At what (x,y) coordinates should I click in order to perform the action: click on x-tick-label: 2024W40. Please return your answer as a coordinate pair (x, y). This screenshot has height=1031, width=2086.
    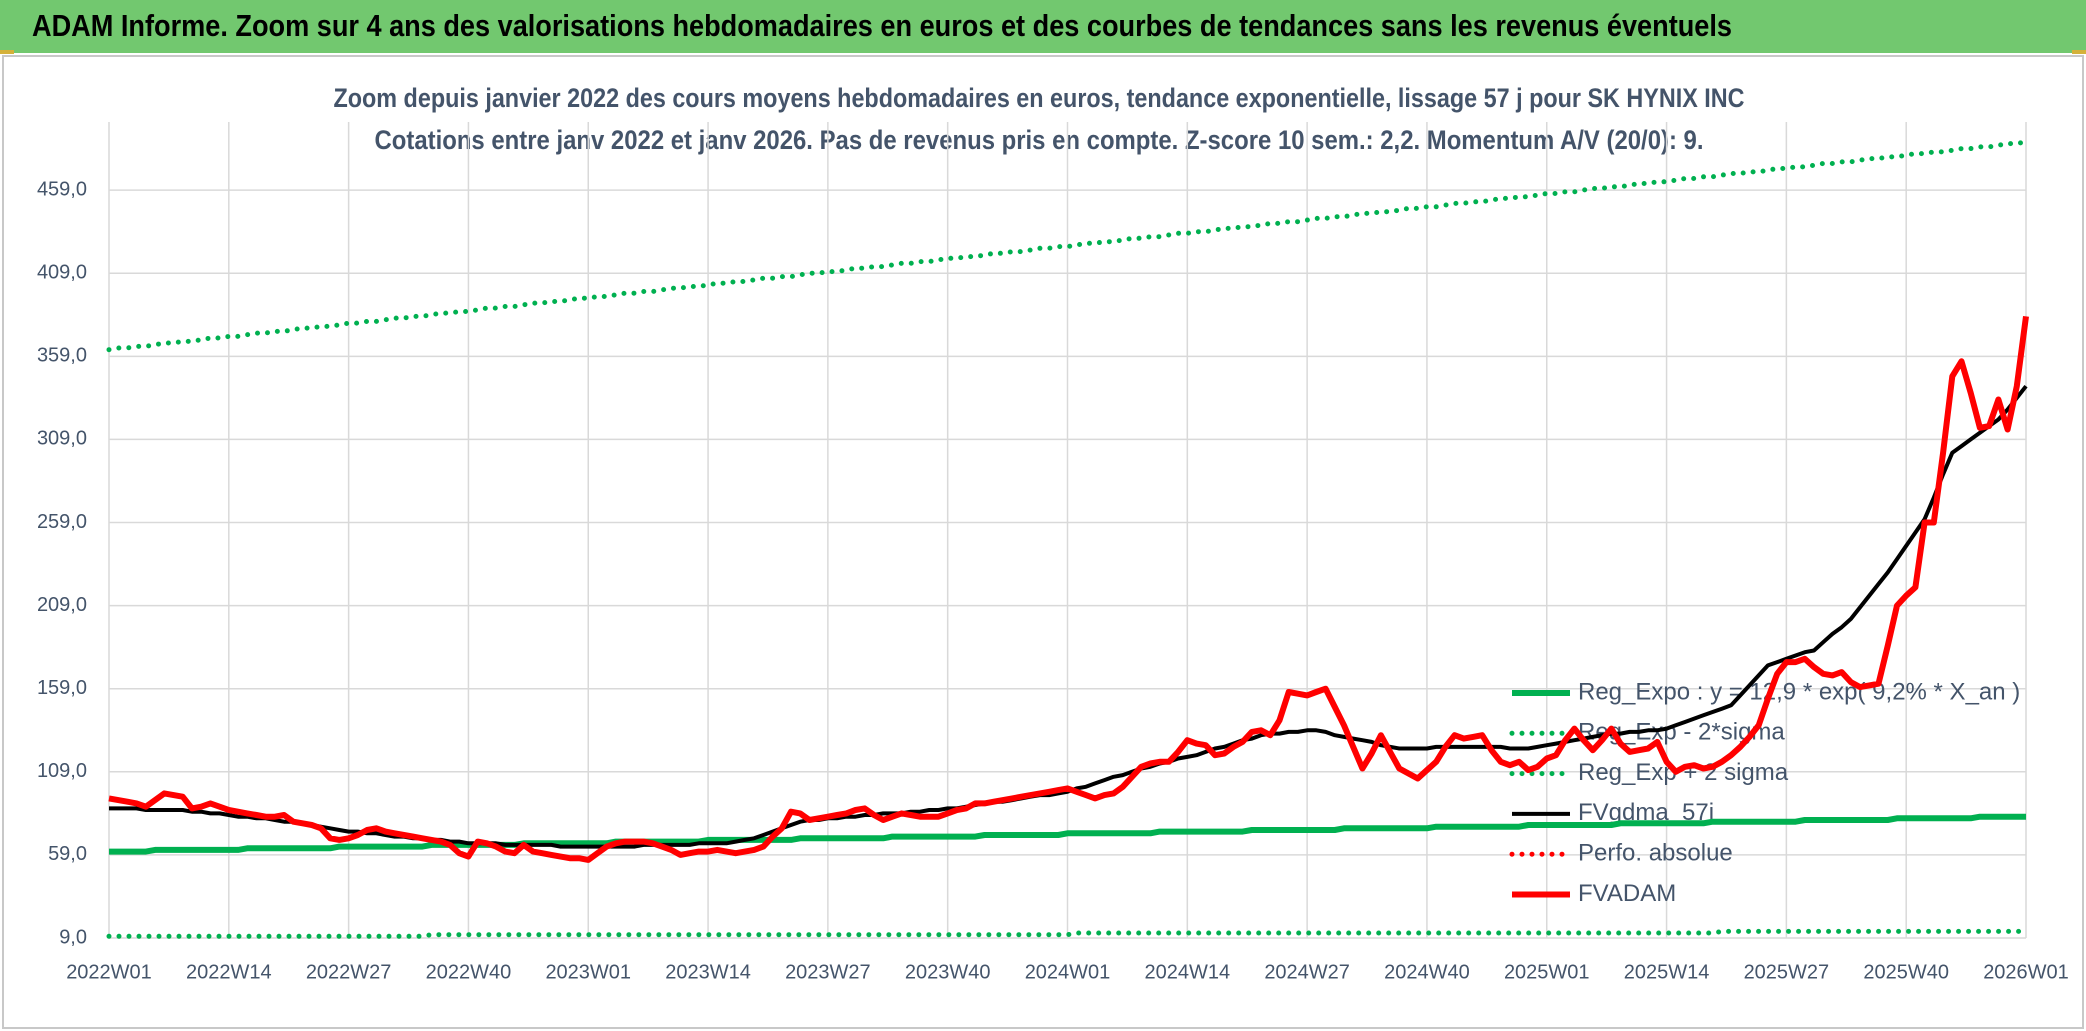
    Looking at the image, I should click on (1427, 972).